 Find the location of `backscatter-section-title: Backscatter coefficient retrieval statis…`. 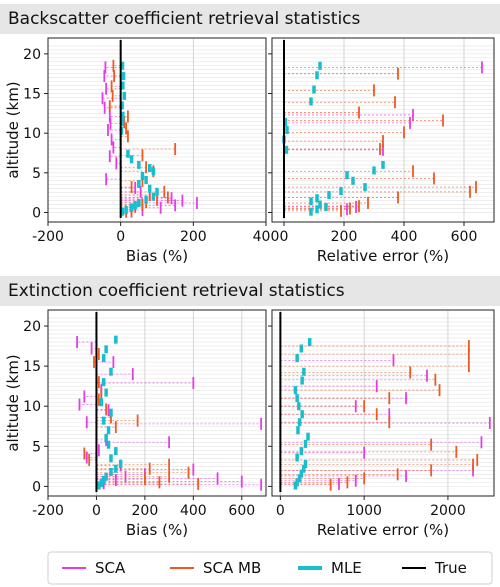

backscatter-section-title: Backscatter coefficient retrieval statis… is located at coordinates (250, 19).